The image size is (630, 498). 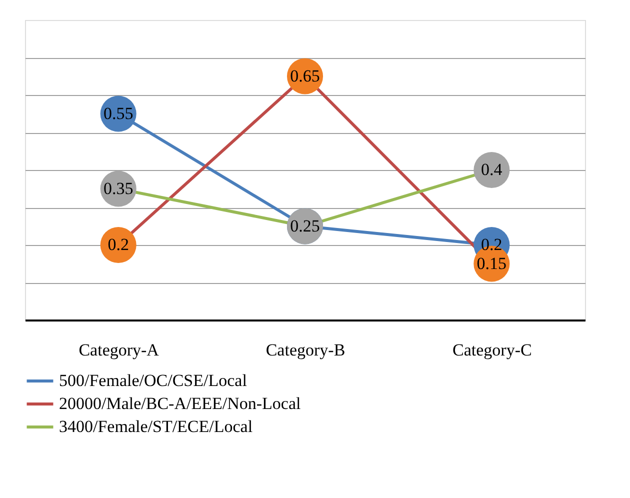 What do you see at coordinates (180, 403) in the screenshot?
I see `legend-label: 20000/Male/BC-A/EEE/Non-Local` at bounding box center [180, 403].